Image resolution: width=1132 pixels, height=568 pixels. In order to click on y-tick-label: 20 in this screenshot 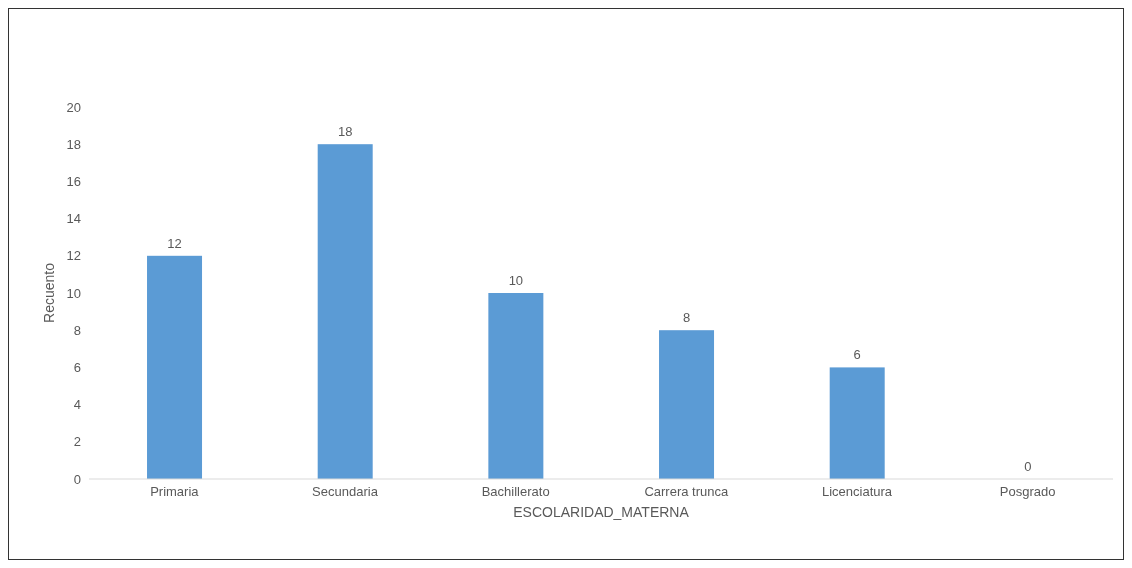, I will do `click(73, 107)`.